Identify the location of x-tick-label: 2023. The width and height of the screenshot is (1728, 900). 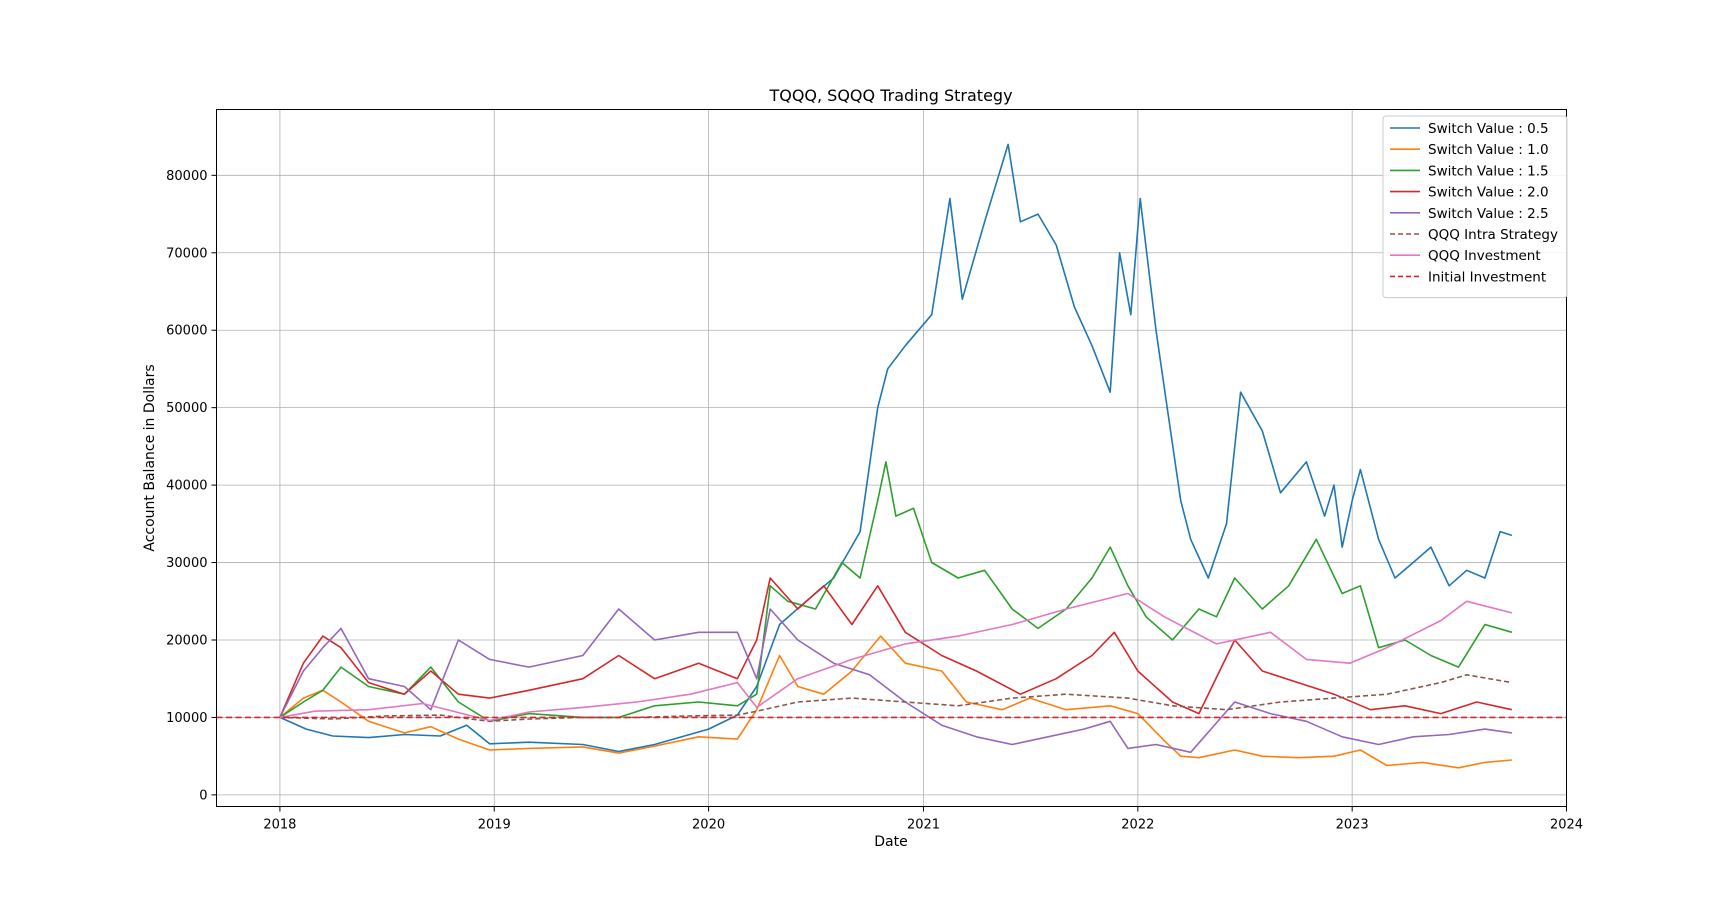
(1352, 825).